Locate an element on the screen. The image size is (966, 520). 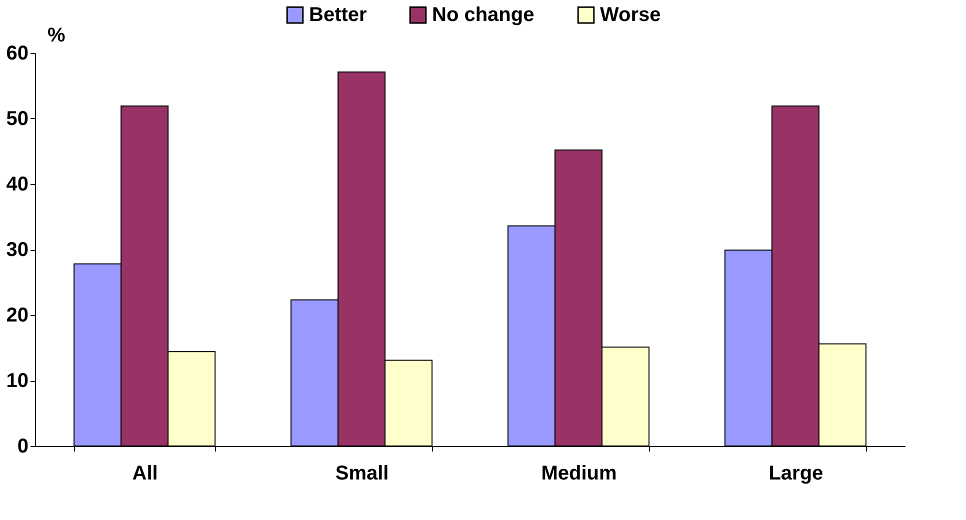
y-tick-label: 60 is located at coordinates (17, 53).